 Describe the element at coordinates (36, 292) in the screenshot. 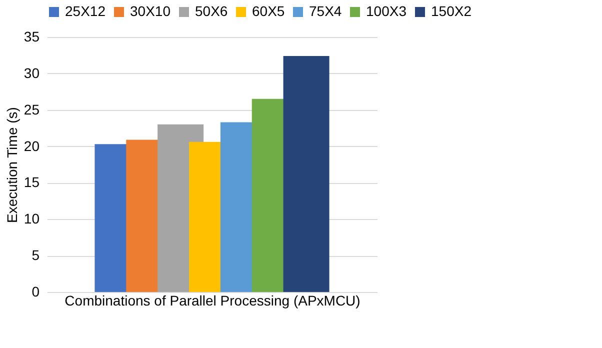

I see `y-tick-label: 0` at that location.